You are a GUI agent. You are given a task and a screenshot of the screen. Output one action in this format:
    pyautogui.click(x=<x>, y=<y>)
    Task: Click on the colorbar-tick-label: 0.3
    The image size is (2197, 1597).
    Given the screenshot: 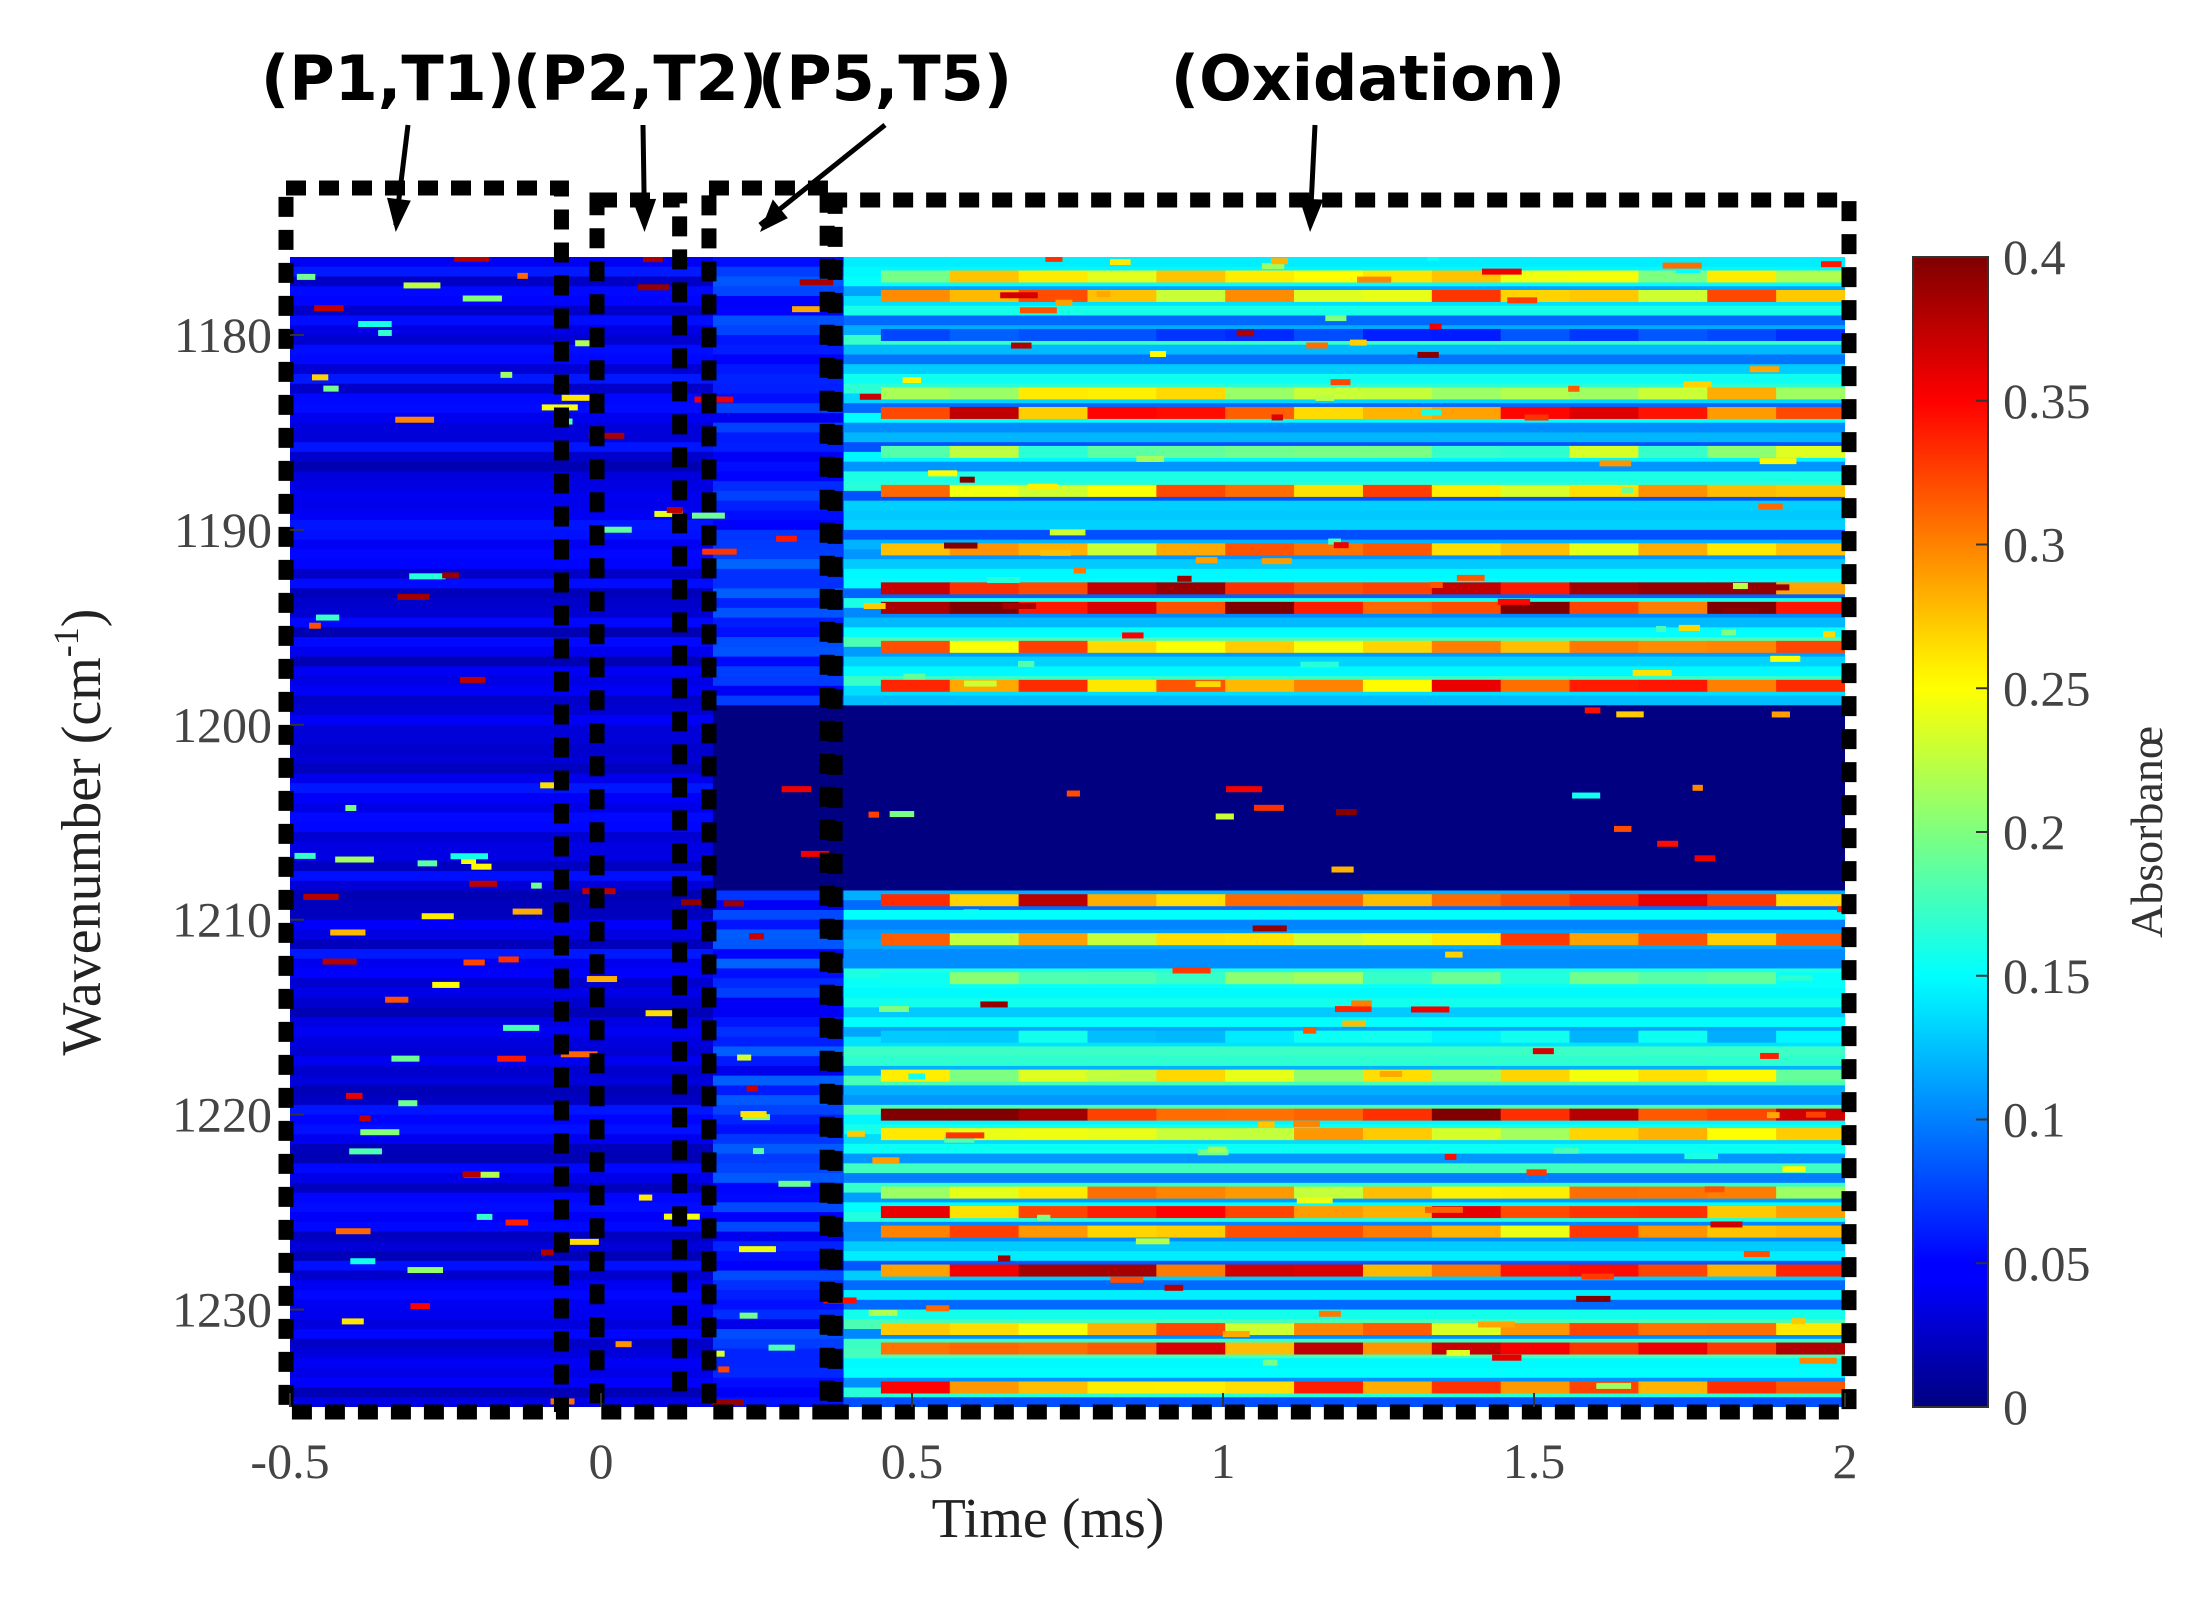 What is the action you would take?
    pyautogui.click(x=2034, y=545)
    